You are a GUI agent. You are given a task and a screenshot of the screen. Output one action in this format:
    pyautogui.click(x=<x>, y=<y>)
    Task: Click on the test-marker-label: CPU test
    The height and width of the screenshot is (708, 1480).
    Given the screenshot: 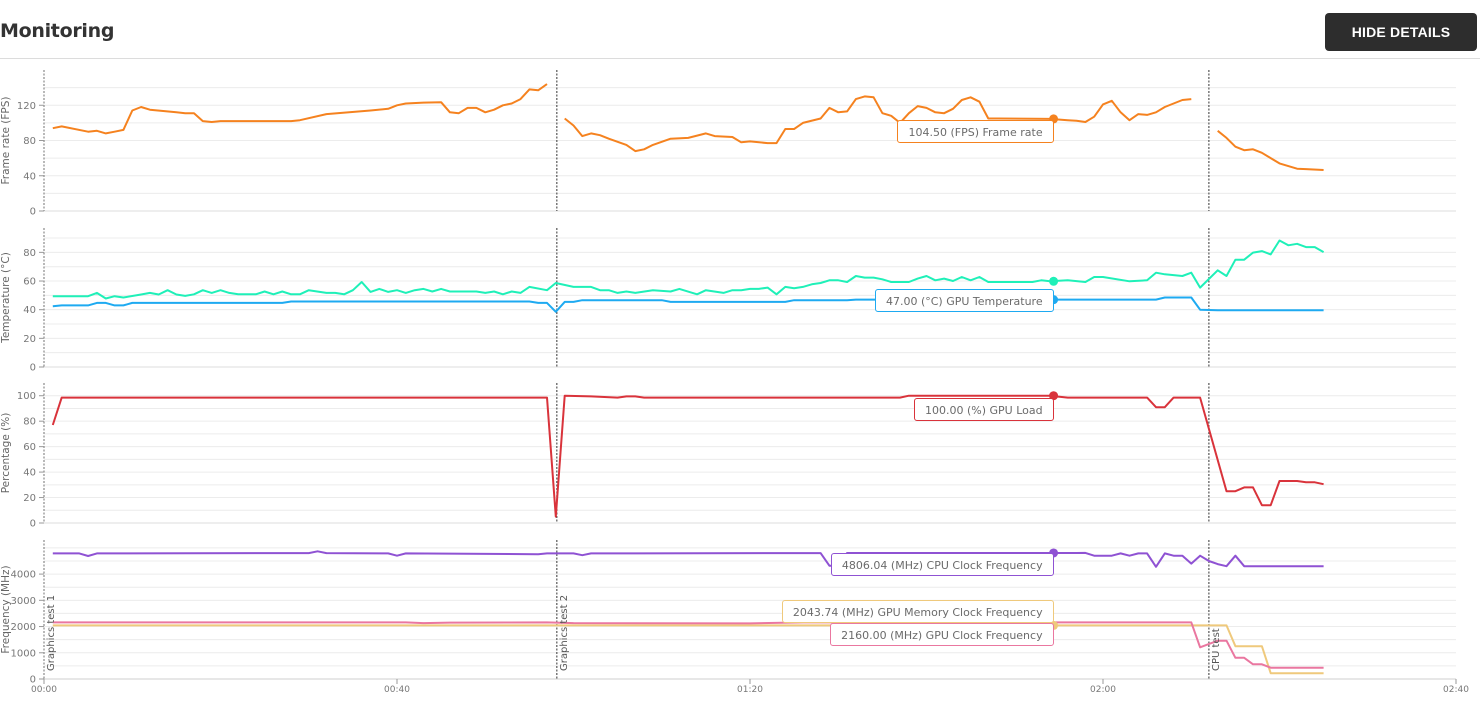 What is the action you would take?
    pyautogui.click(x=1216, y=649)
    